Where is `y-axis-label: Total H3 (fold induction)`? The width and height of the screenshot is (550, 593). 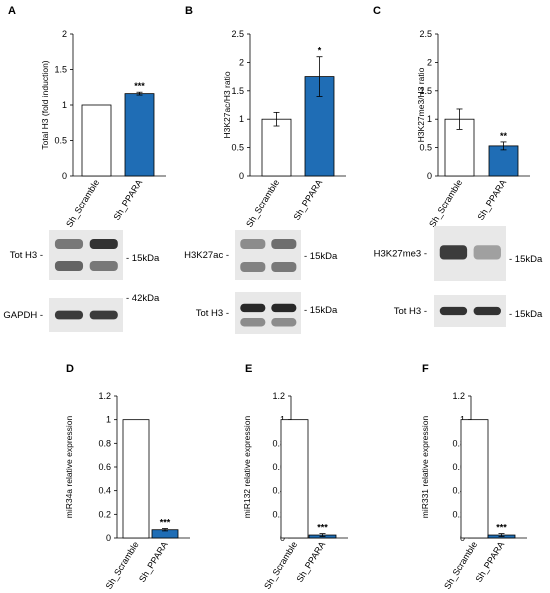
y-axis-label: Total H3 (fold induction) is located at coordinates (45, 104).